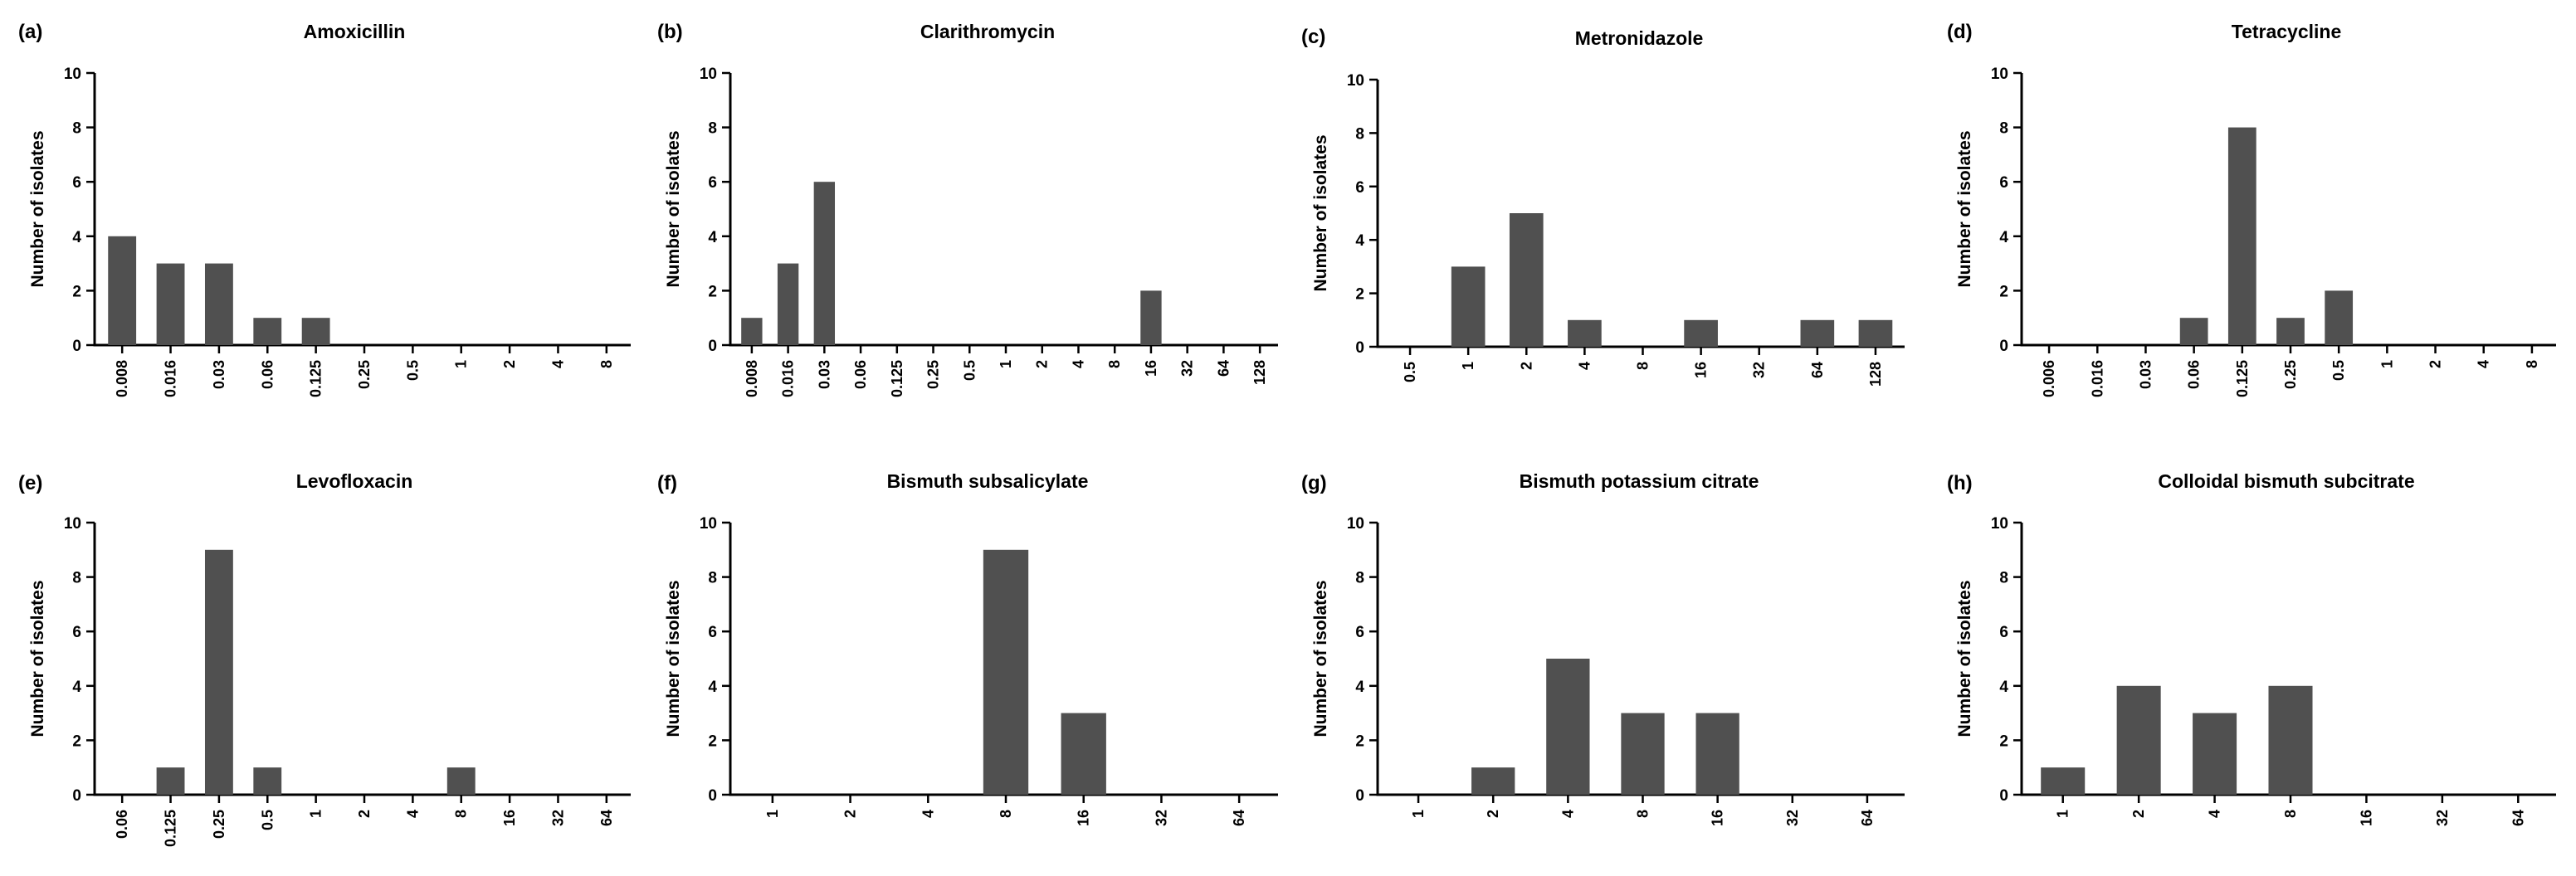 This screenshot has height=876, width=2576. Describe the element at coordinates (1640, 38) in the screenshot. I see `chart-title: Metronidazole` at that location.